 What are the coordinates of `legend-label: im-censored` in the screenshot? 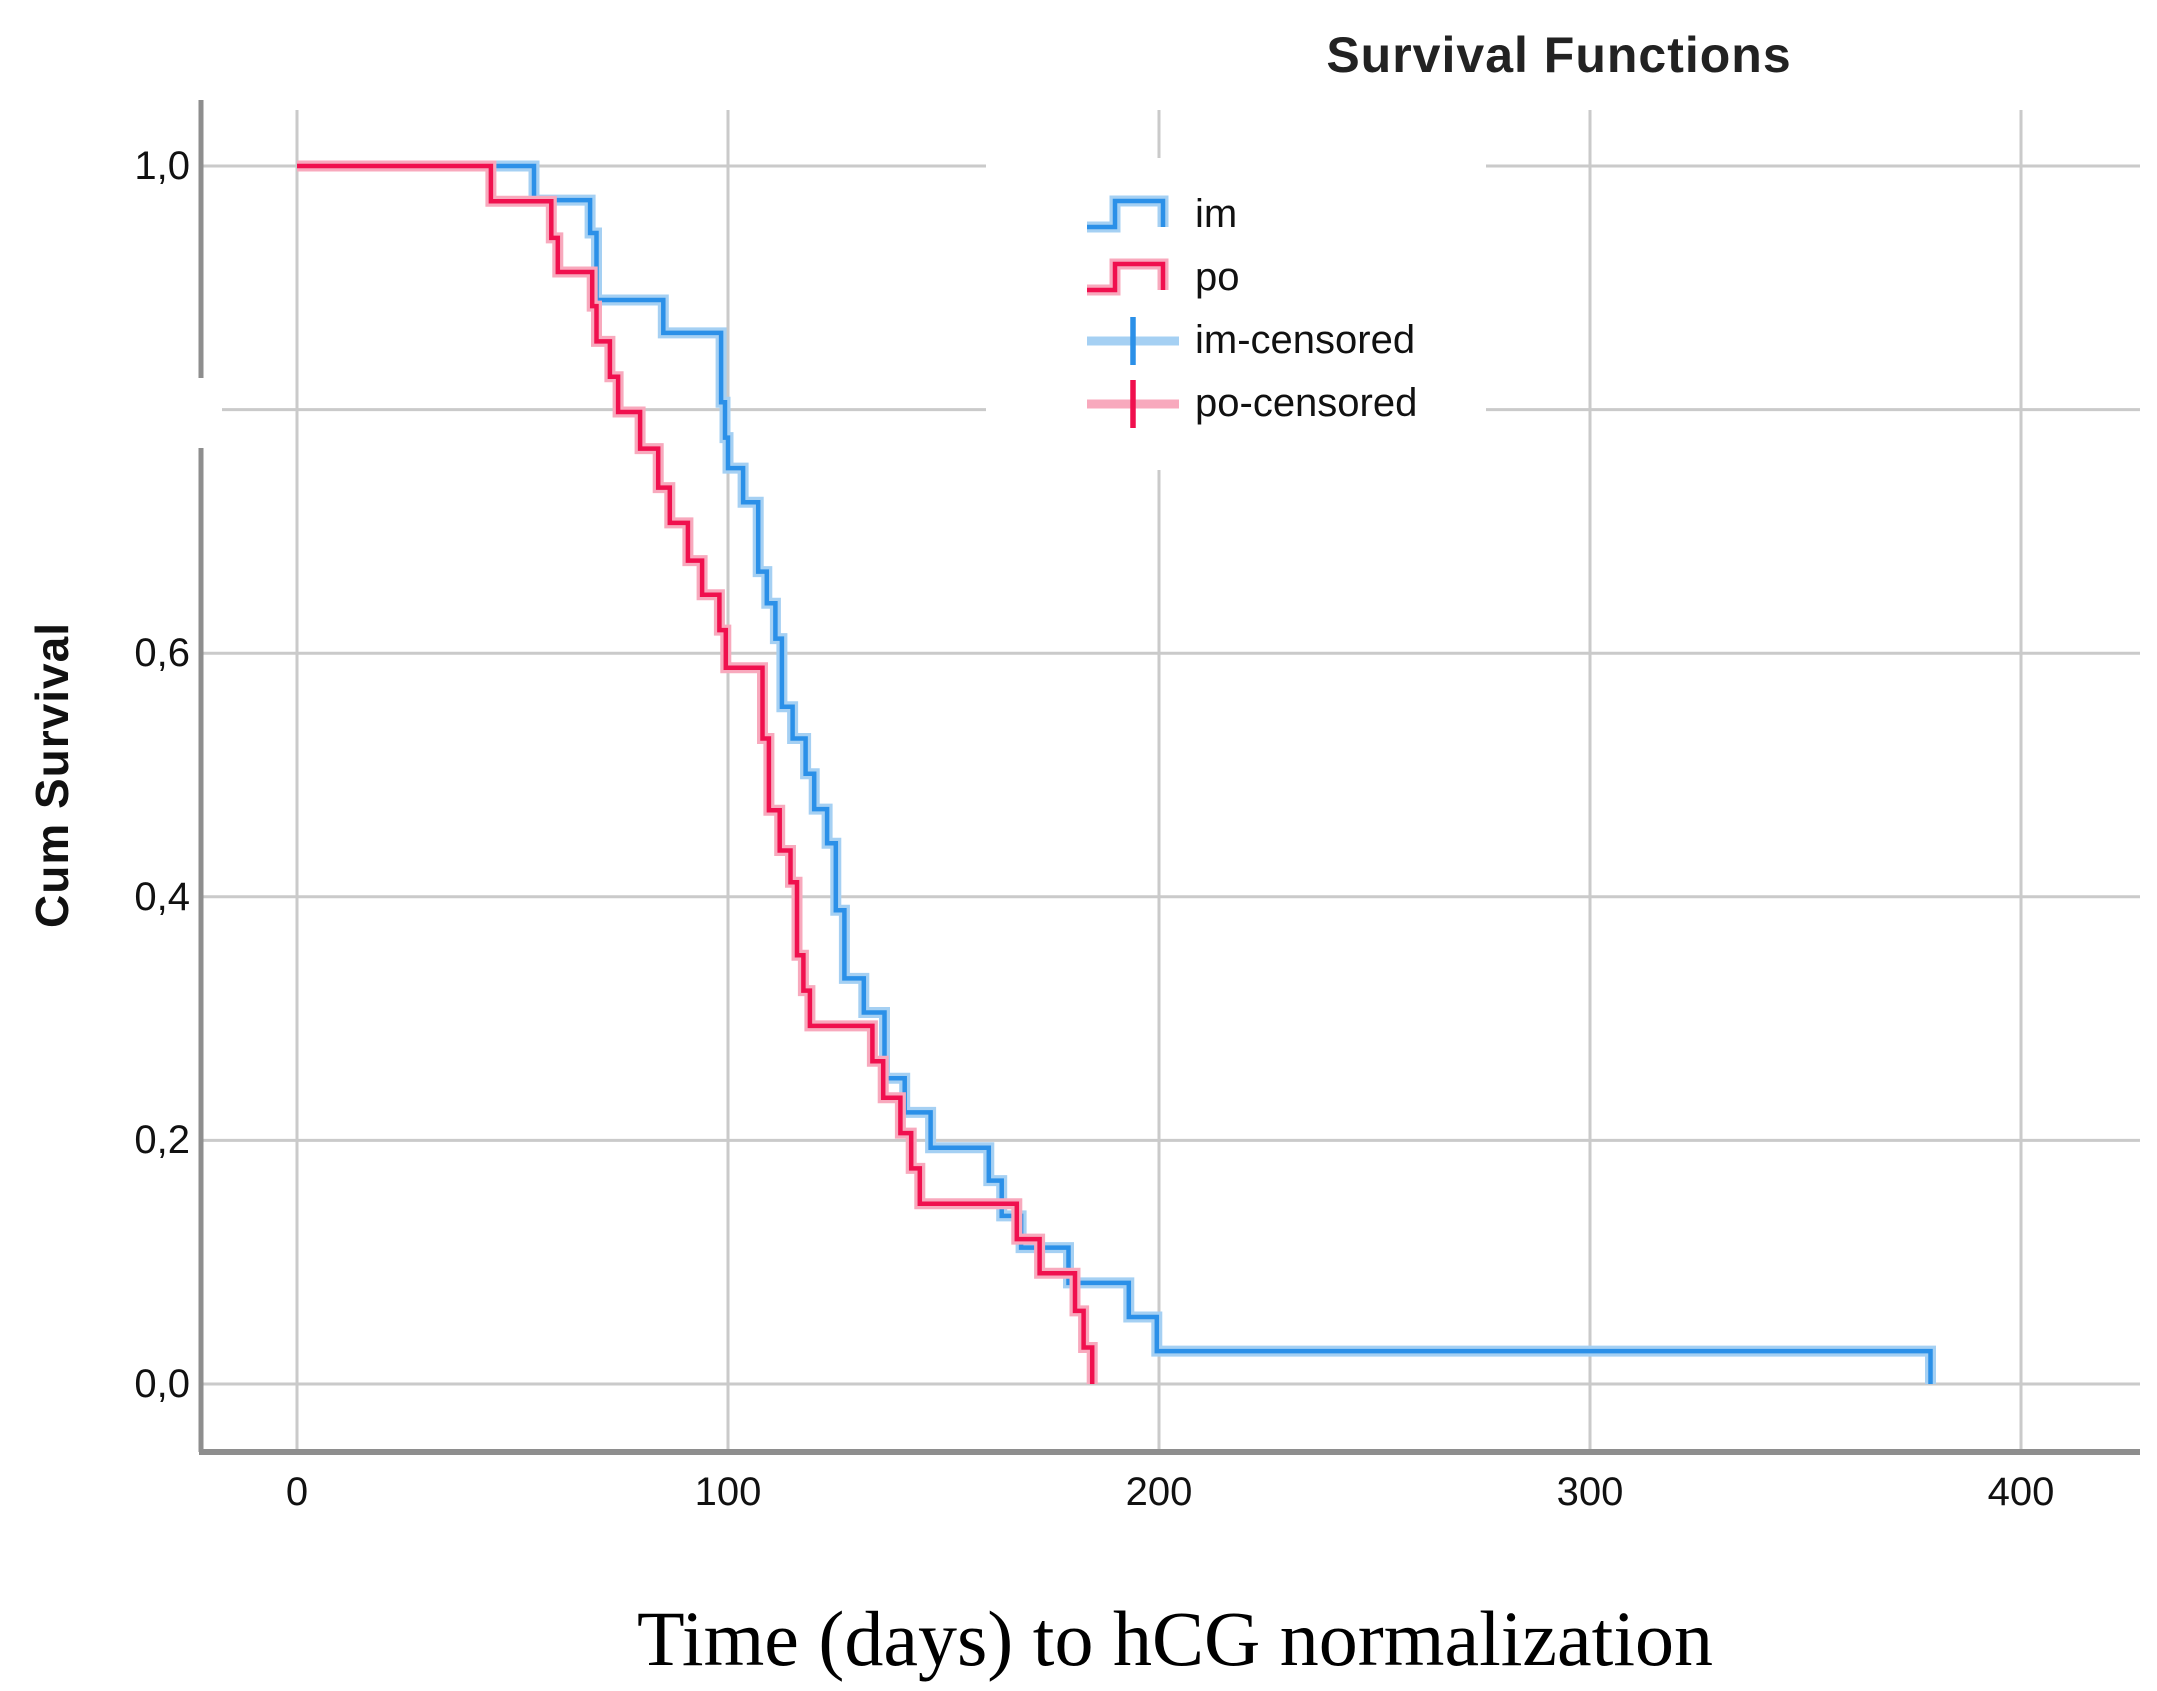 It's located at (1305, 340).